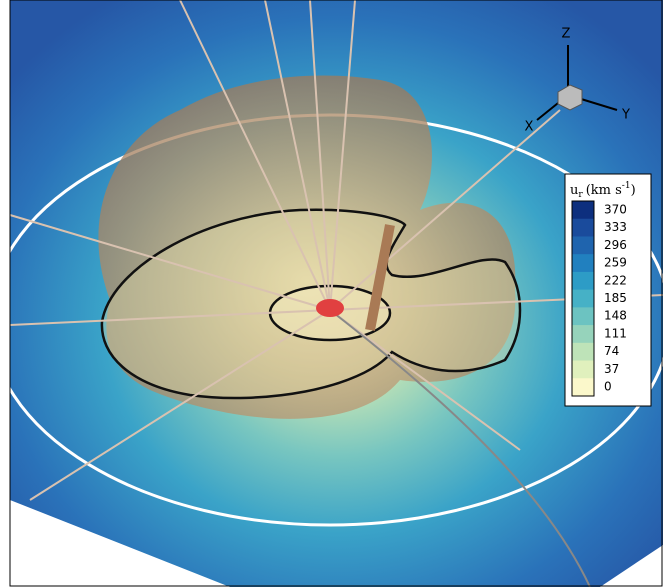 This screenshot has width=663, height=587. I want to click on title-unit: (km s, so click(604, 190).